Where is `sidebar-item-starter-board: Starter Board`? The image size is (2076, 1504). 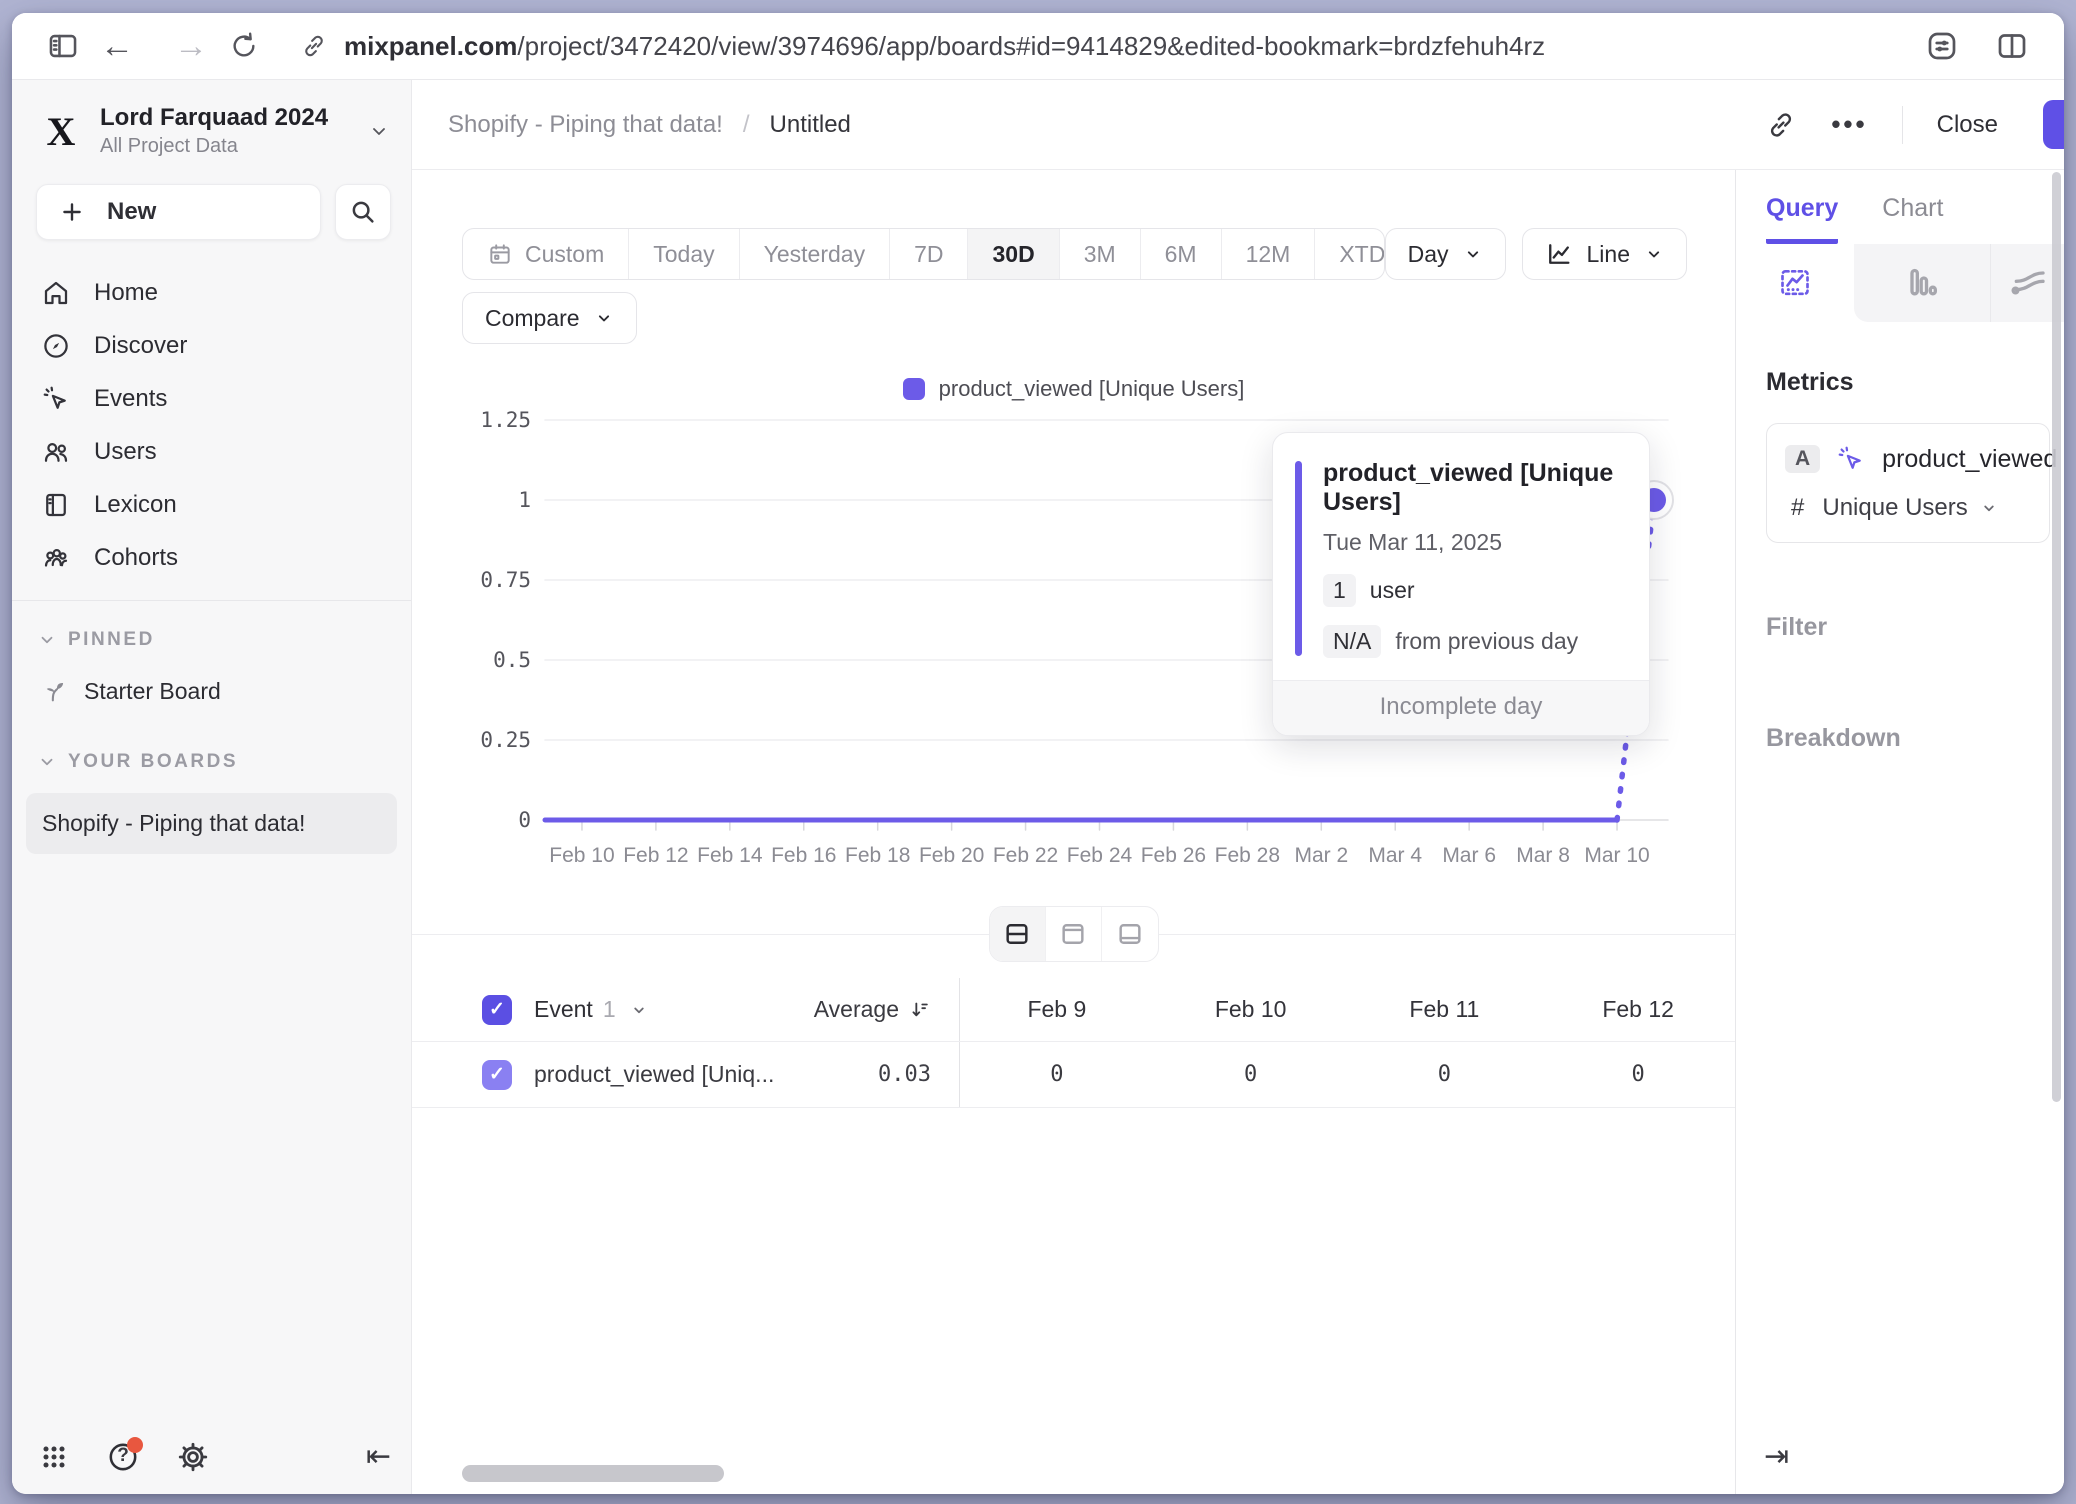 sidebar-item-starter-board: Starter Board is located at coordinates (211, 691).